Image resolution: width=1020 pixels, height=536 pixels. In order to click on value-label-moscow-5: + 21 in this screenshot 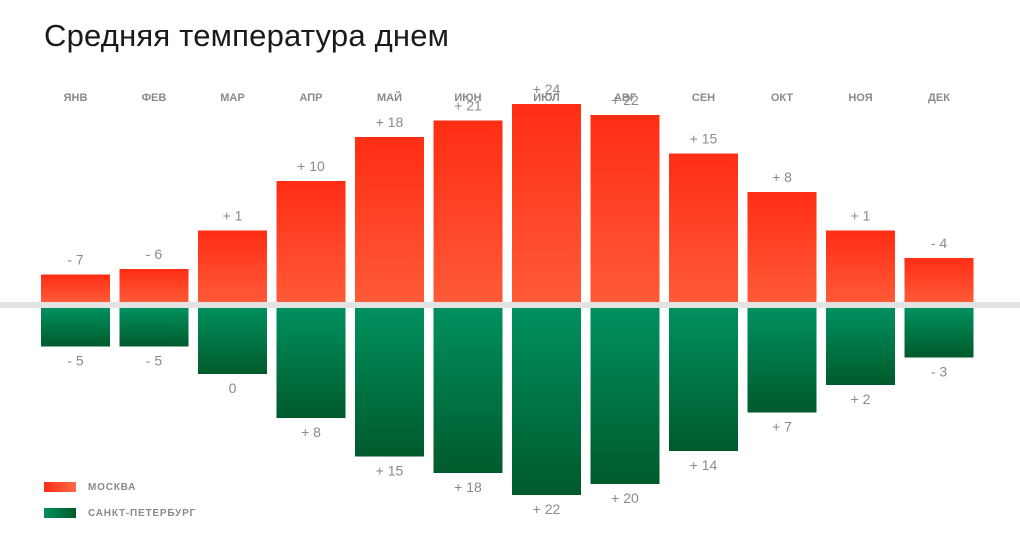, I will do `click(468, 106)`.